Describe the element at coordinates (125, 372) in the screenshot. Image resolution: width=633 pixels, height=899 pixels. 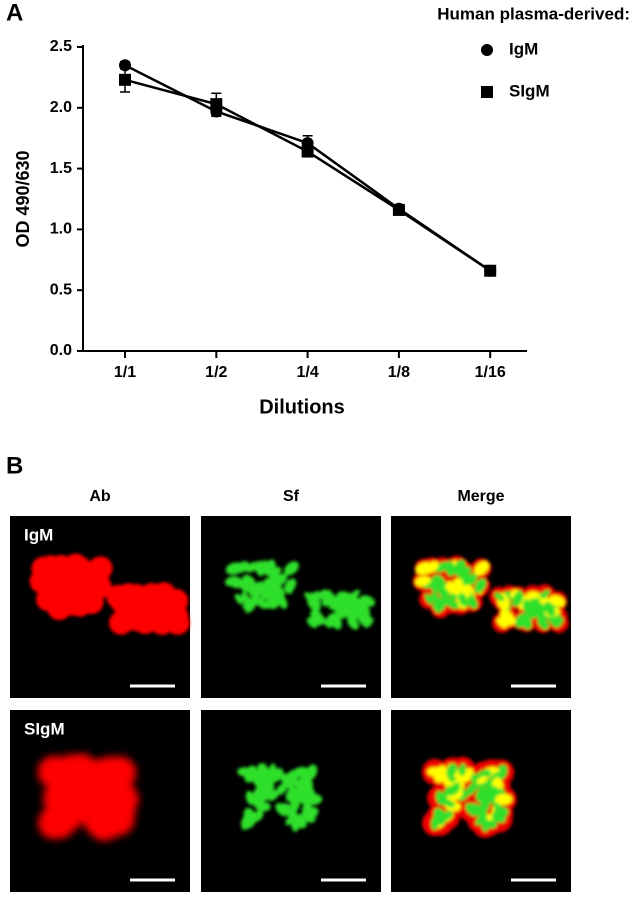
I see `x-tick-label: 1/1` at that location.